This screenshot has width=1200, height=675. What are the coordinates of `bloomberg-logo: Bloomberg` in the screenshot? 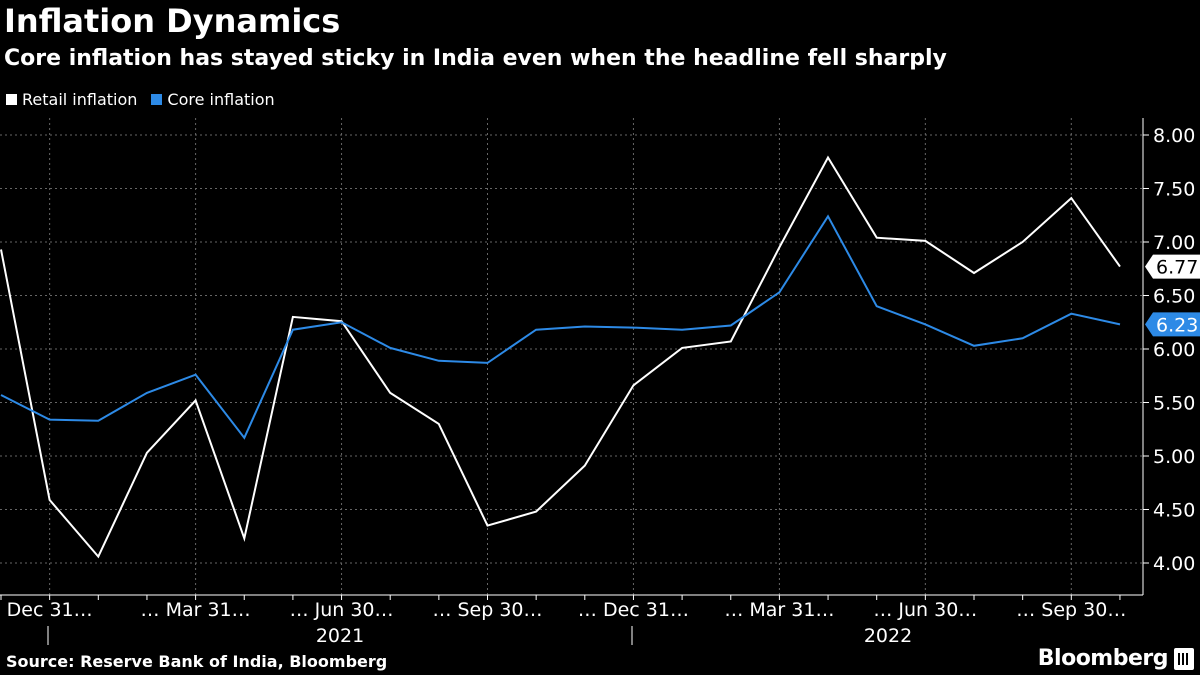 It's located at (1103, 658).